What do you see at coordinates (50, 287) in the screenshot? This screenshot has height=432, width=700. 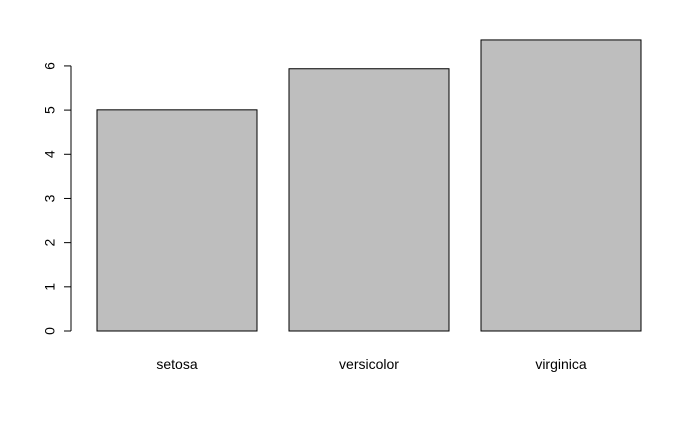 I see `y-tick-label: 1` at bounding box center [50, 287].